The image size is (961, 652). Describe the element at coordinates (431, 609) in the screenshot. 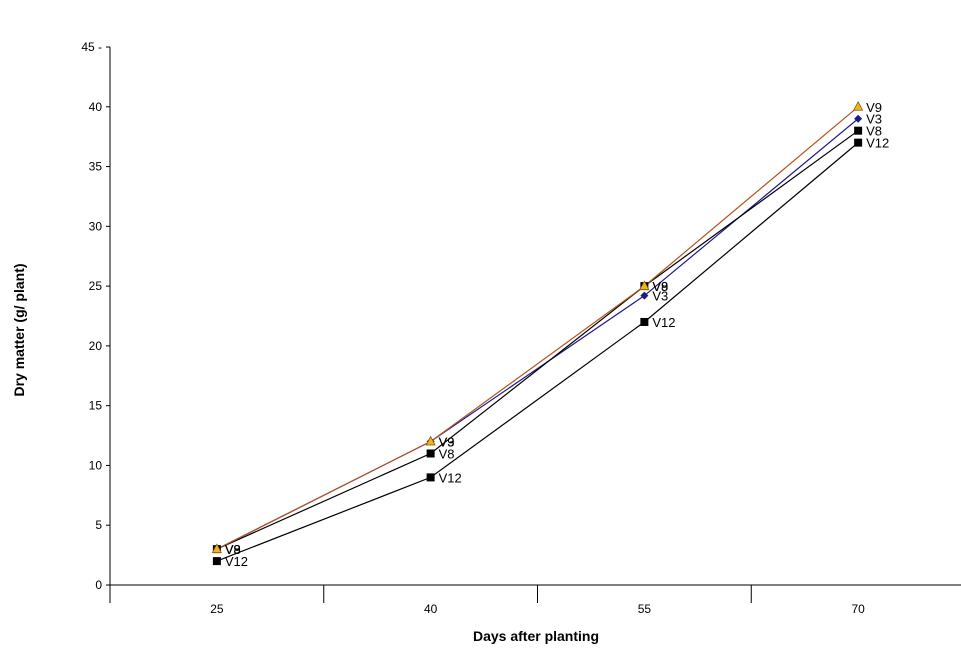

I see `x-tick-label: 40` at that location.